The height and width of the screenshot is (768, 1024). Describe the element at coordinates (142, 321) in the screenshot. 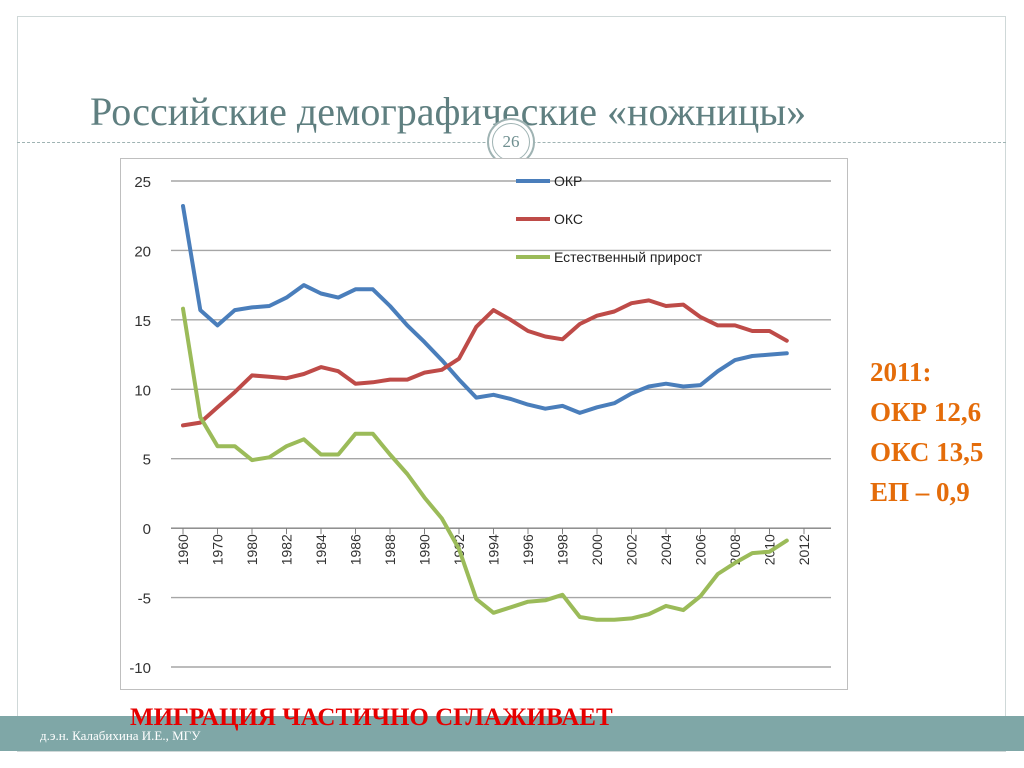

I see `y-tick-label: 15` at that location.